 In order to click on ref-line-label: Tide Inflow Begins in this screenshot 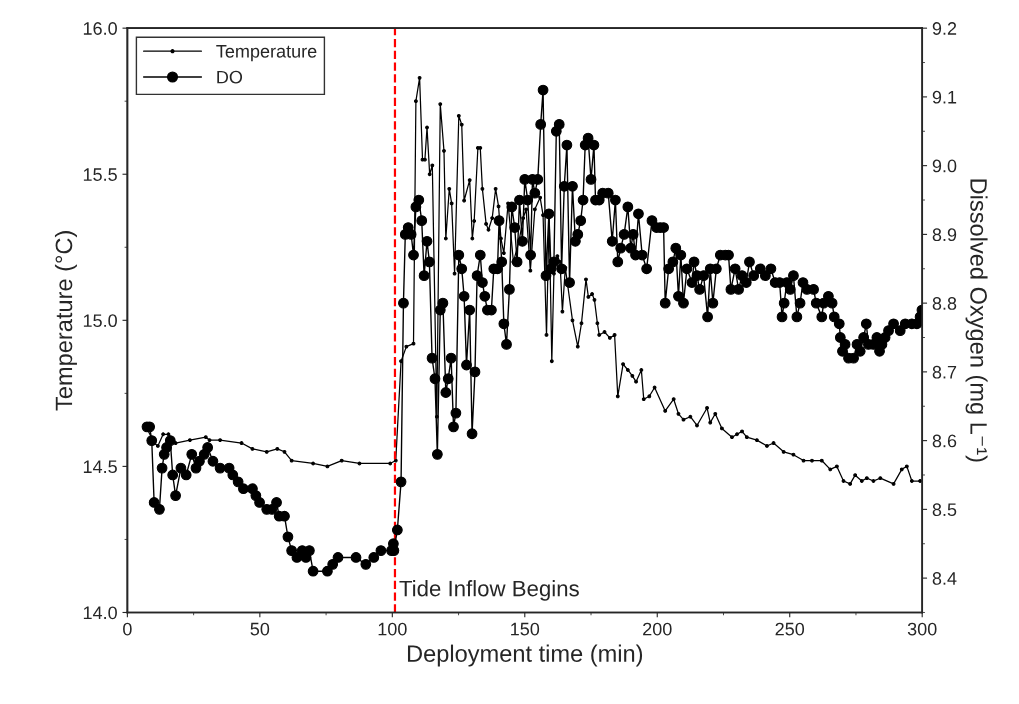, I will do `click(489, 590)`.